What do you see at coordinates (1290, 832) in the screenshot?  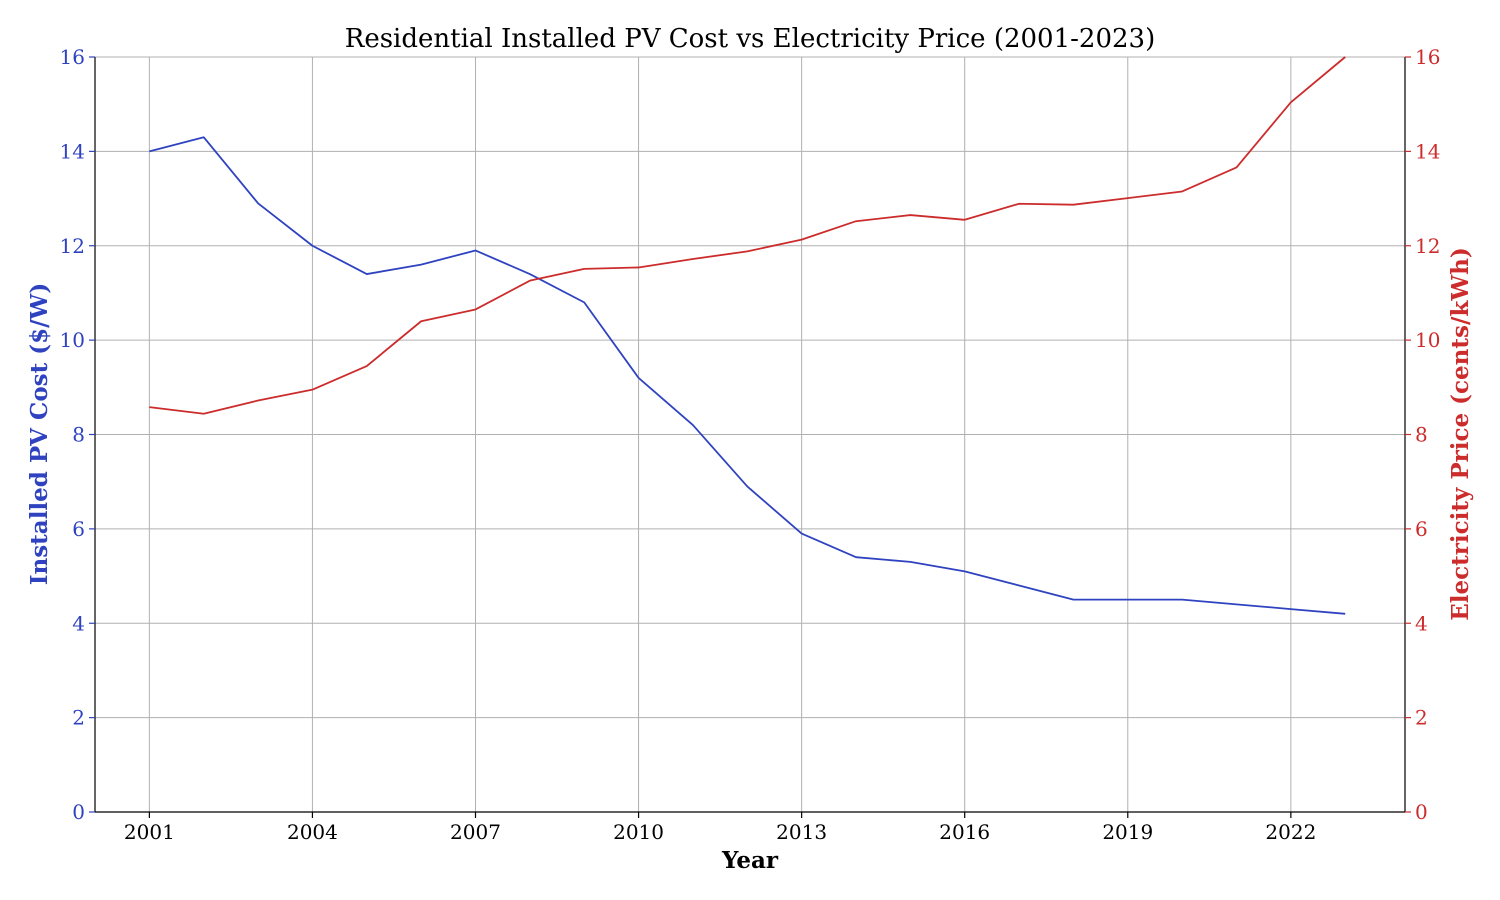 I see `x-tick-label: 2022` at bounding box center [1290, 832].